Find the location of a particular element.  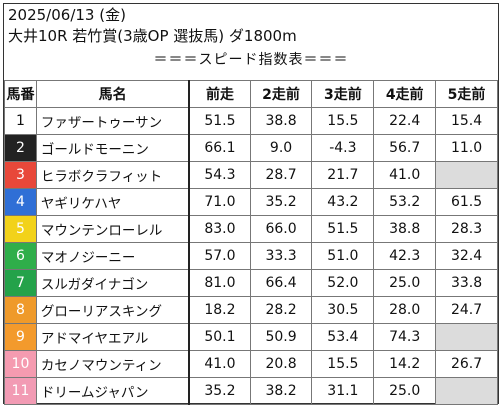

horse-name-cell: ヒラボクラフィット is located at coordinates (113, 175).